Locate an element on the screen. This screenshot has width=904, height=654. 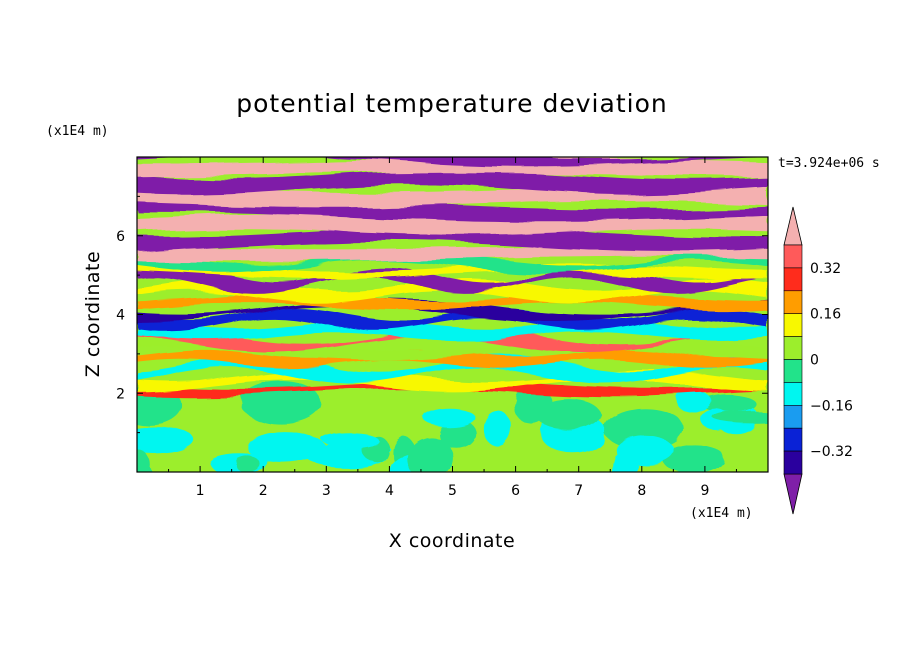
y-axis-label: Z coordinate is located at coordinates (93, 314).